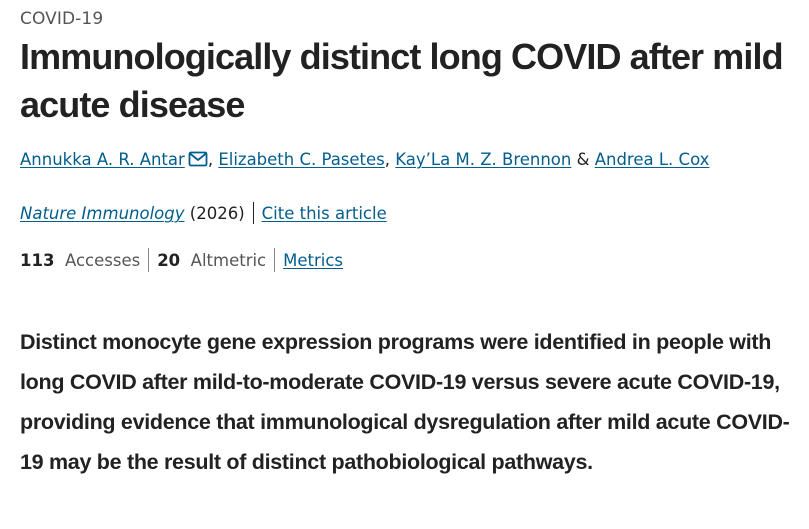 This screenshot has width=809, height=529. What do you see at coordinates (228, 260) in the screenshot?
I see `altmetric-label: Altmetric` at bounding box center [228, 260].